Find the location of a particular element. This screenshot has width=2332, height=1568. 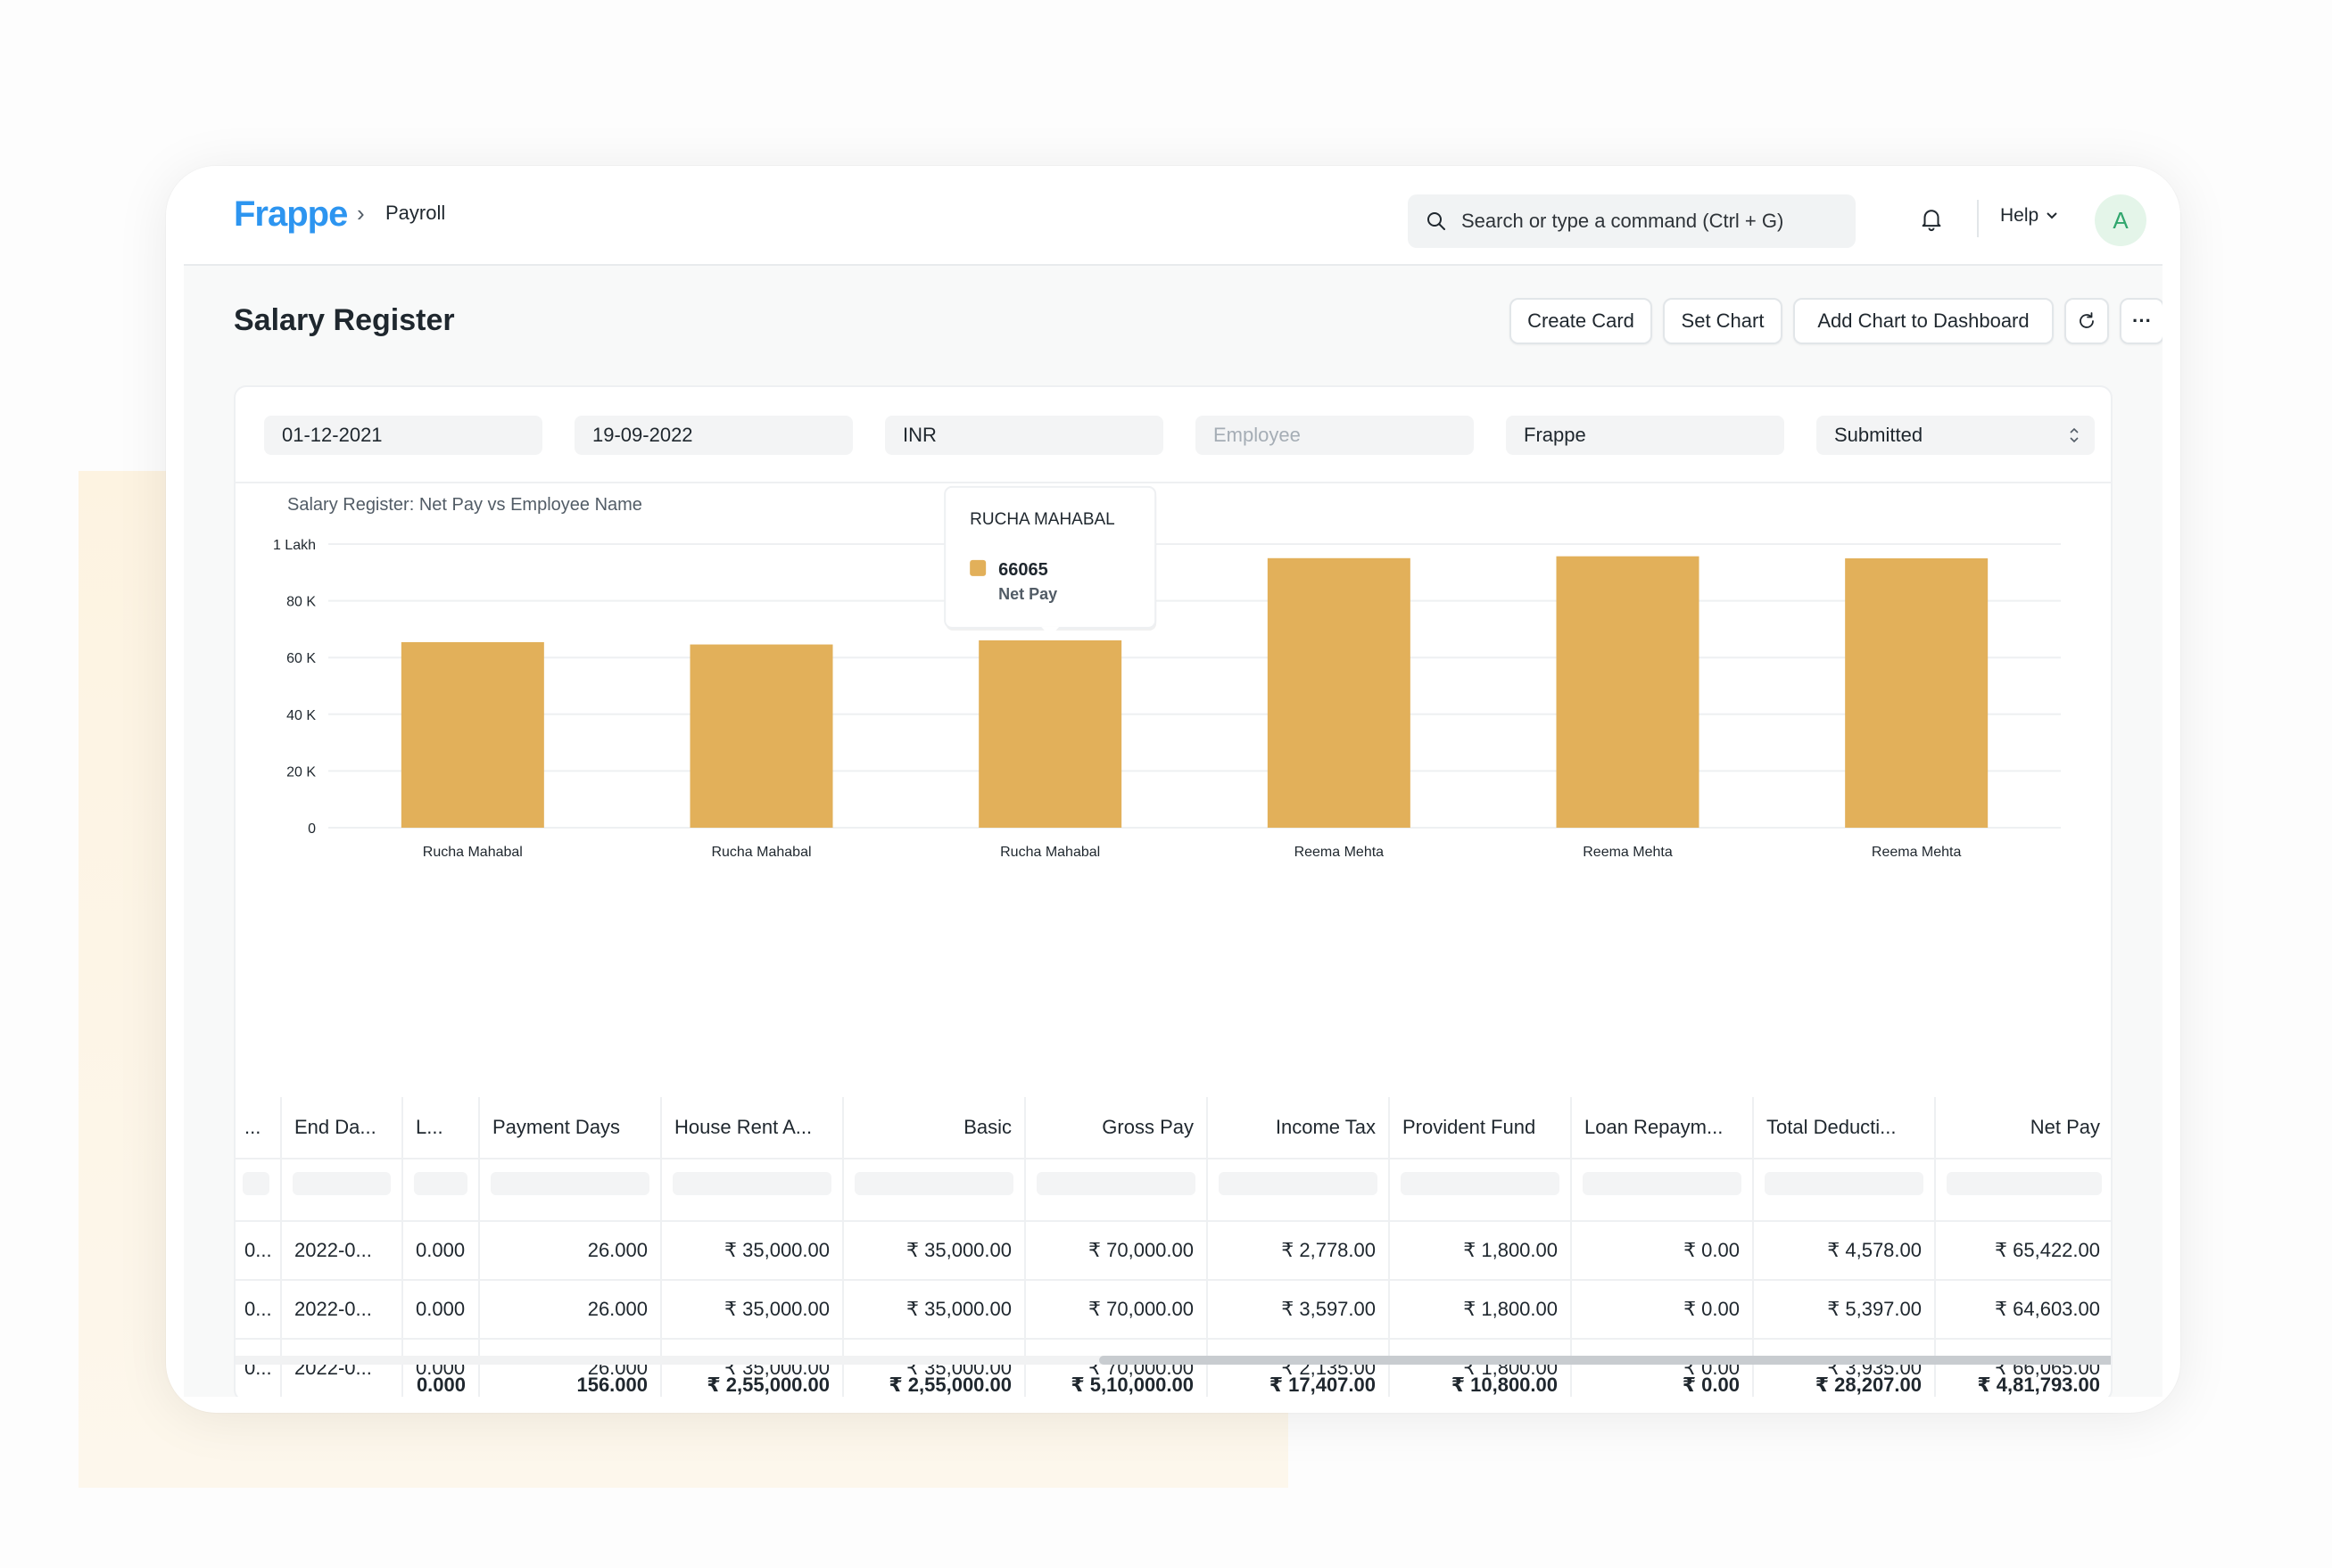

docstatus-value: Submitted is located at coordinates (1878, 435).